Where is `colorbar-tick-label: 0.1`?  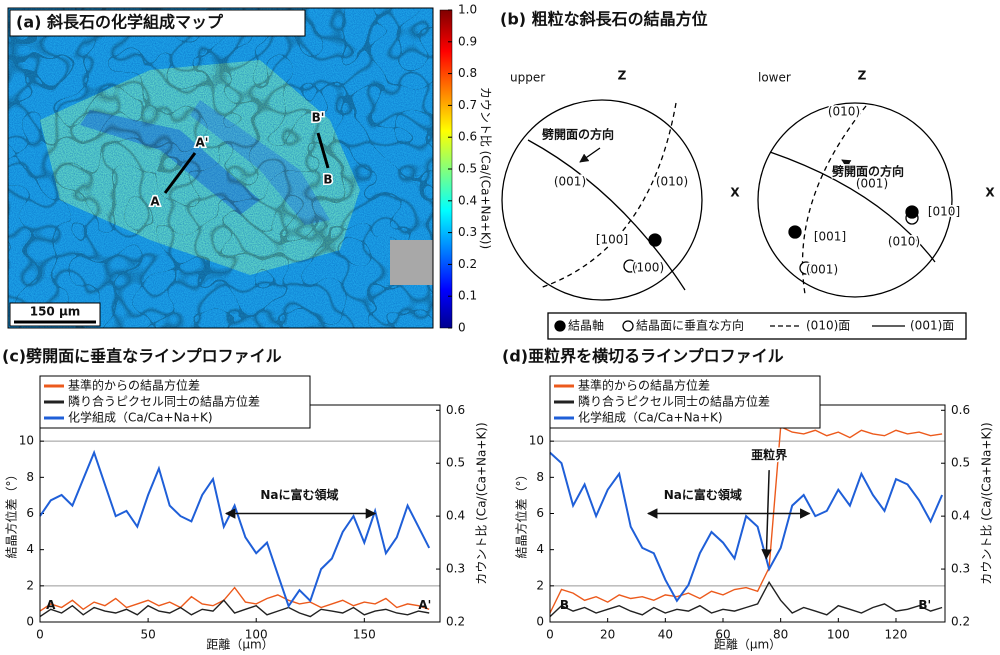 colorbar-tick-label: 0.1 is located at coordinates (467, 296).